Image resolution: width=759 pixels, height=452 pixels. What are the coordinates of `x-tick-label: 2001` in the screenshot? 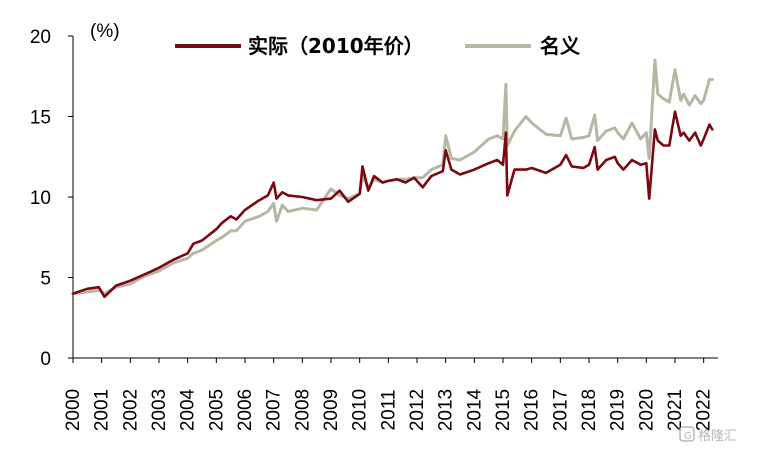 It's located at (102, 410).